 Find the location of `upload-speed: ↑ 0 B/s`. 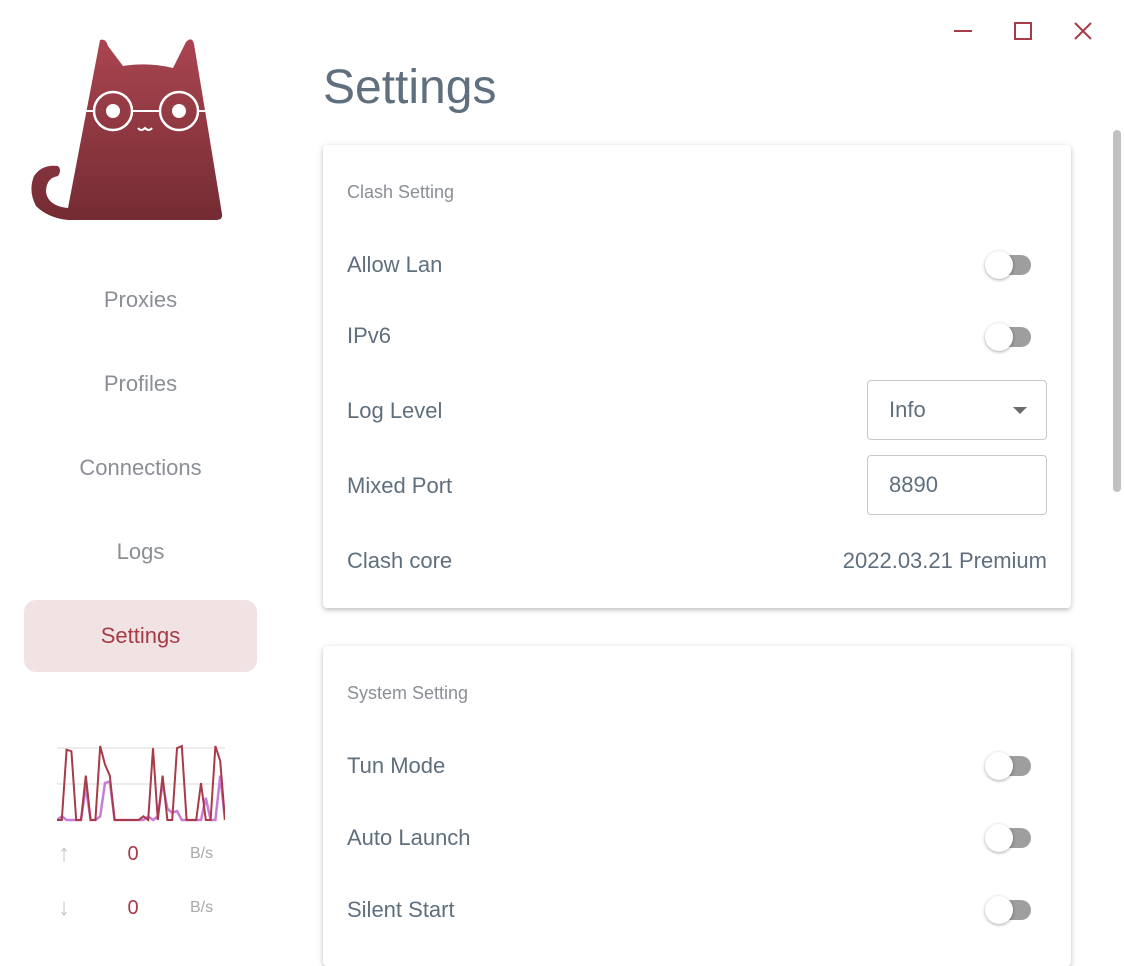

upload-speed: ↑ 0 B/s is located at coordinates (143, 854).